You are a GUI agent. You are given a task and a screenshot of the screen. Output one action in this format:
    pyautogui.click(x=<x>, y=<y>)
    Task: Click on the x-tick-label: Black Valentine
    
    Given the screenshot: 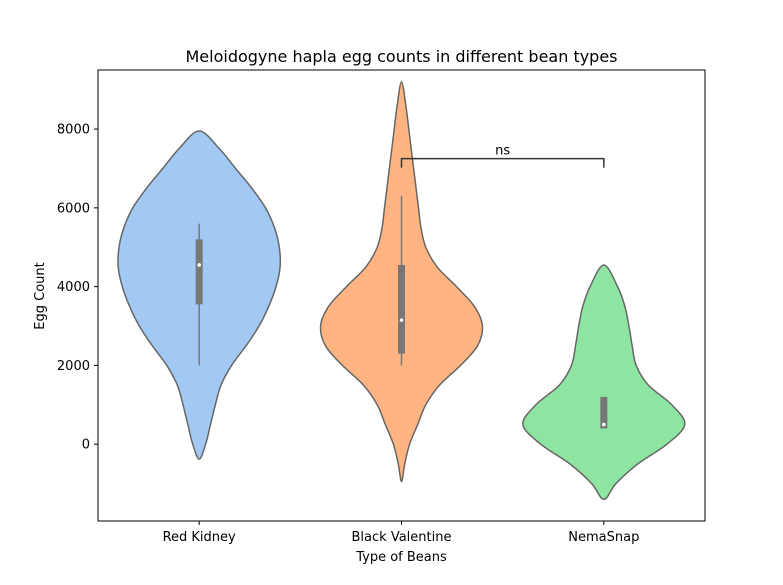 What is the action you would take?
    pyautogui.click(x=402, y=537)
    